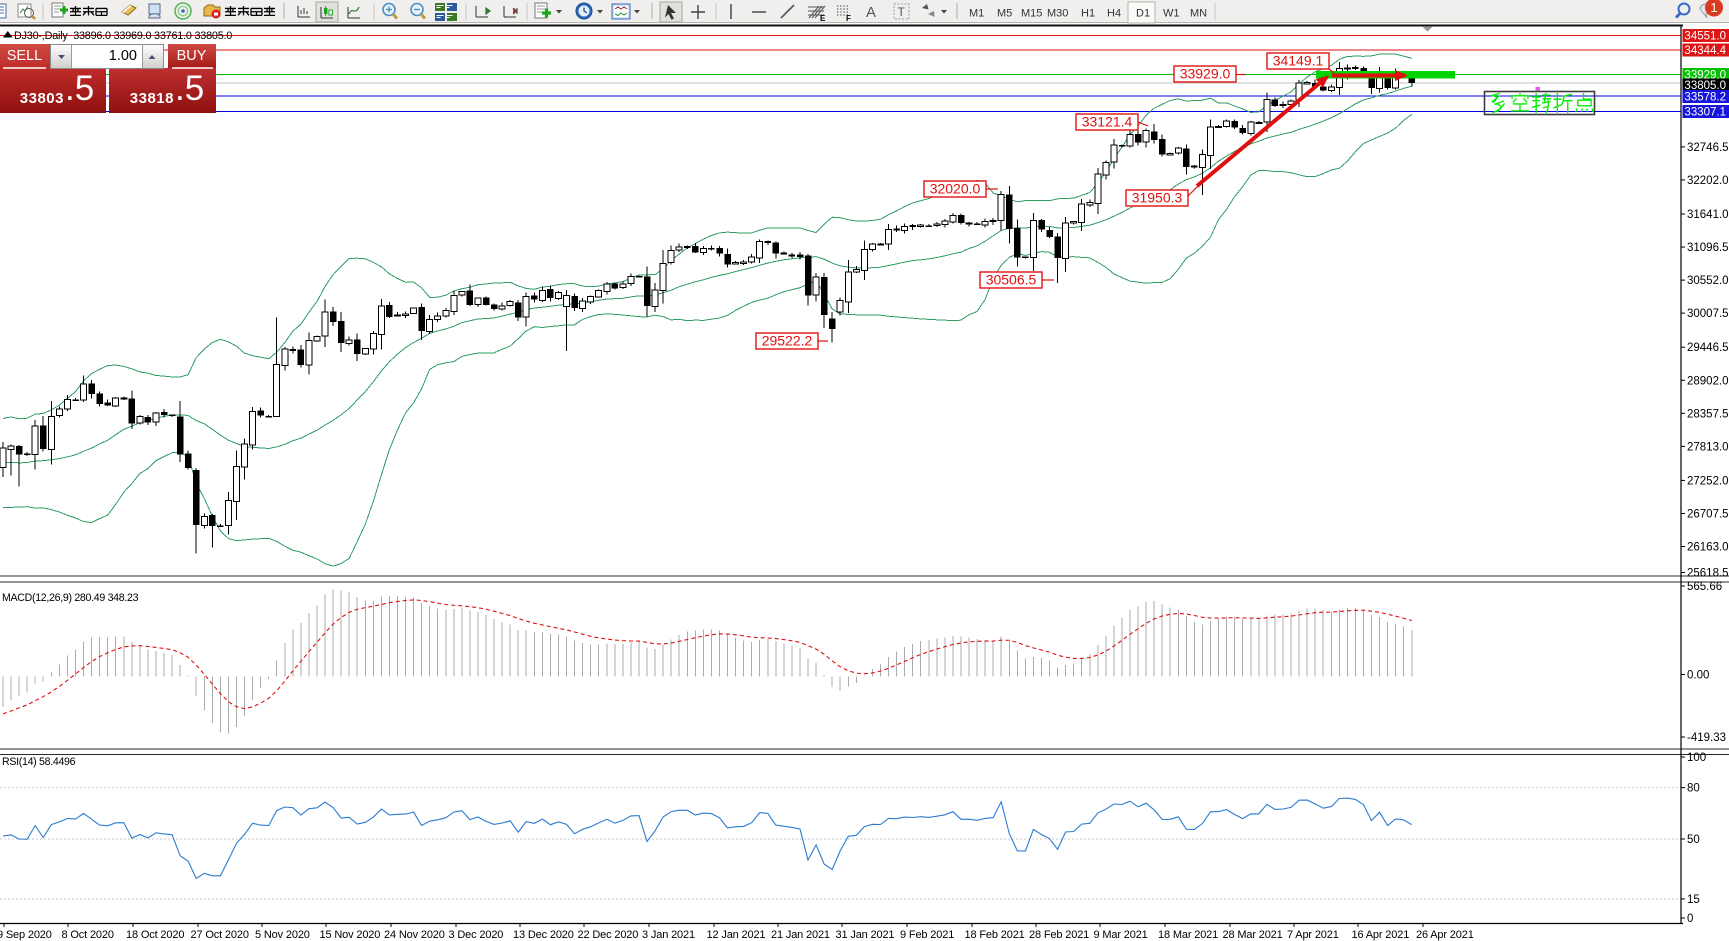  What do you see at coordinates (1705, 37) in the screenshot?
I see `svg-text: 34551.0` at bounding box center [1705, 37].